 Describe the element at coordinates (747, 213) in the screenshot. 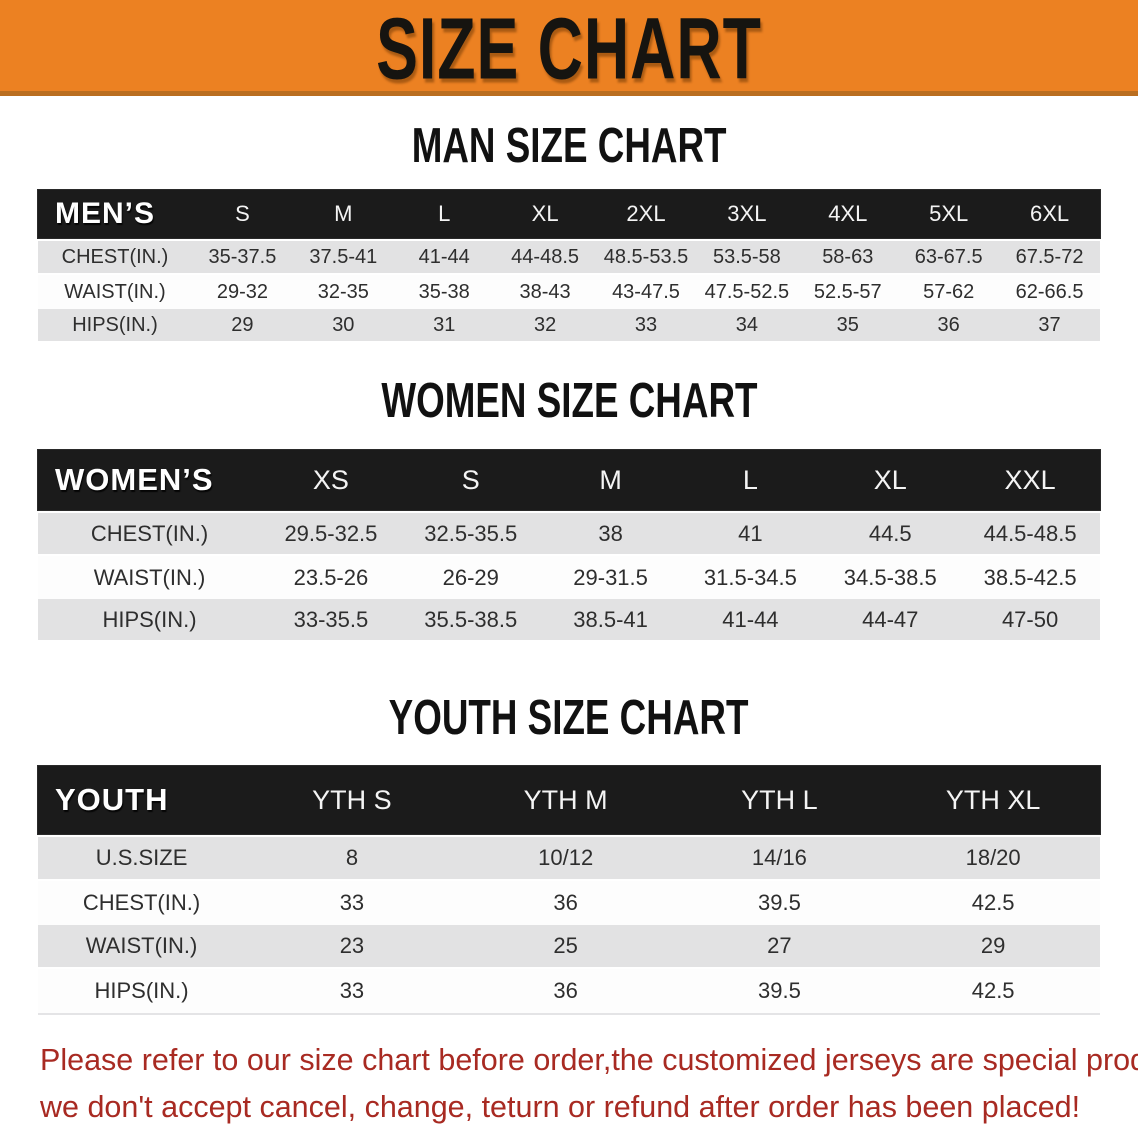

I see `column-header: 3XL` at that location.